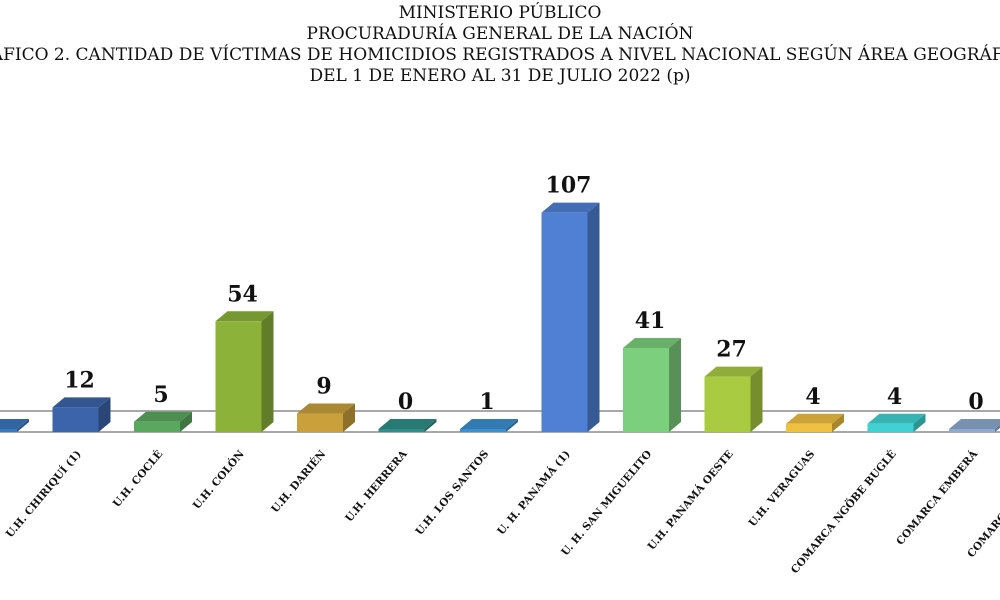  What do you see at coordinates (376, 486) in the screenshot?
I see `x-tick-label: U.H. HERRERA` at bounding box center [376, 486].